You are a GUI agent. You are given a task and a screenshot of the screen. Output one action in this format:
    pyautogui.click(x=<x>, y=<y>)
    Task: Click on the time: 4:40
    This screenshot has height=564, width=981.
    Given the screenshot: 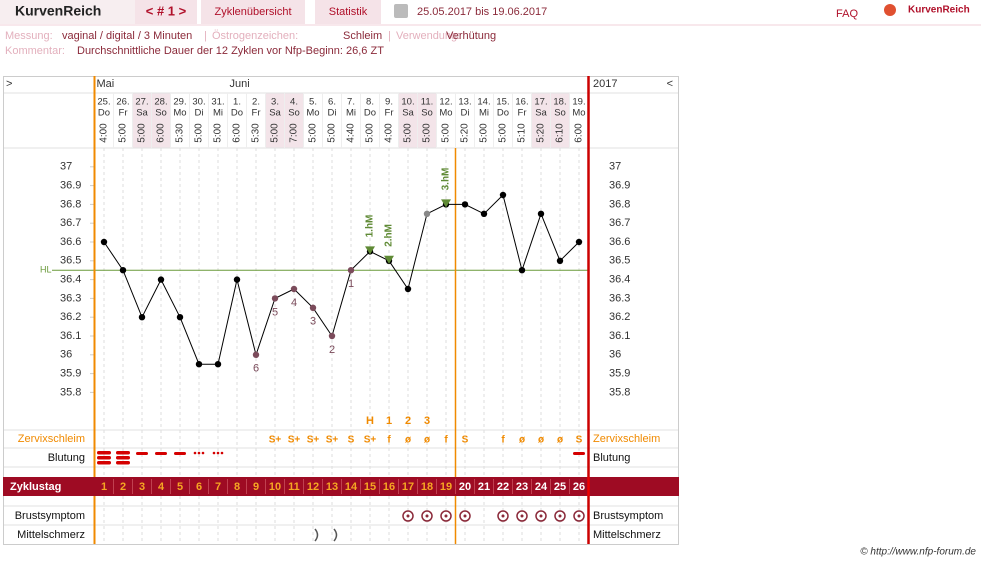 What is the action you would take?
    pyautogui.click(x=351, y=133)
    